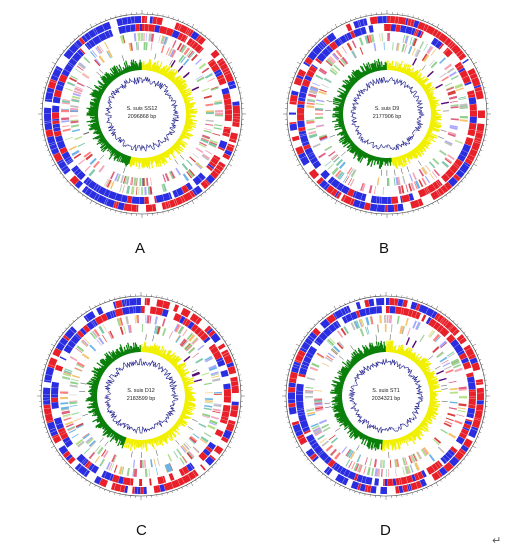 The image size is (528, 551). Describe the element at coordinates (195, 89) in the screenshot. I see `rrna-mark` at that location.